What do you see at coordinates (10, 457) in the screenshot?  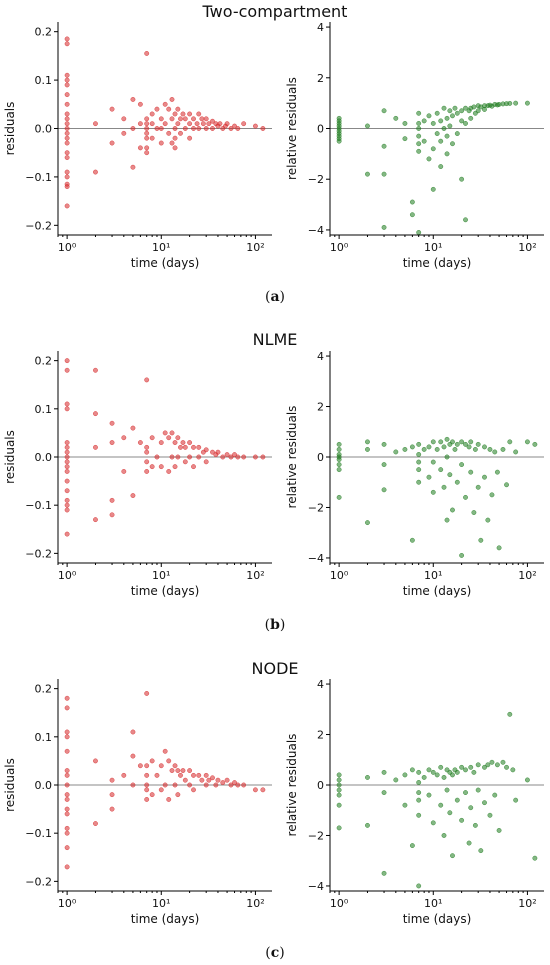 I see `y-axis-label: residuals` at bounding box center [10, 457].